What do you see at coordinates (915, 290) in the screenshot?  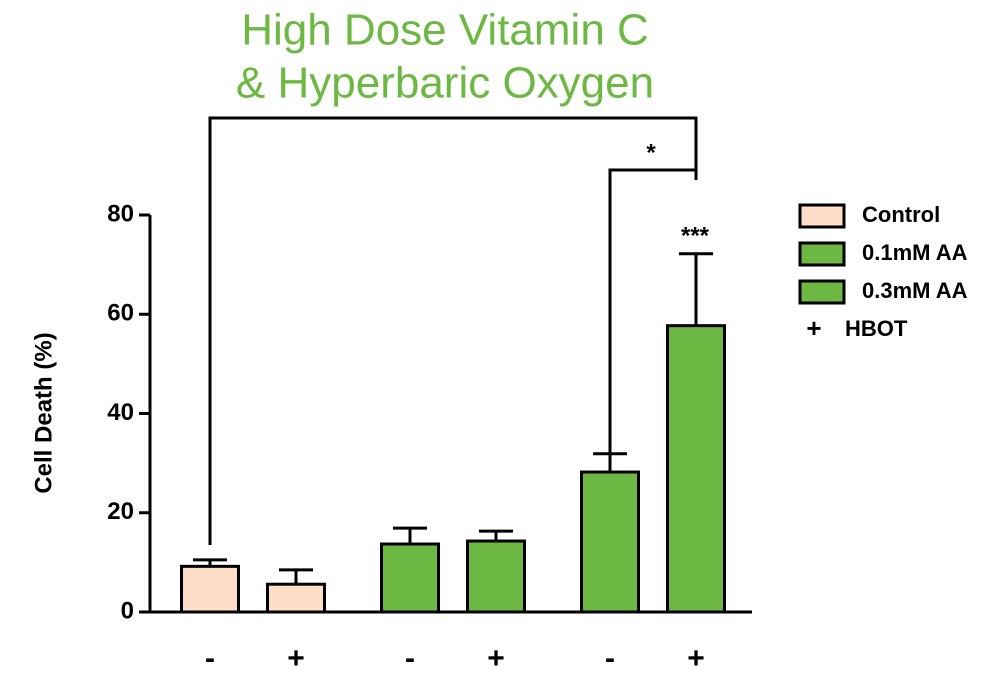 I see `legend-label: 0.3mM AA` at bounding box center [915, 290].